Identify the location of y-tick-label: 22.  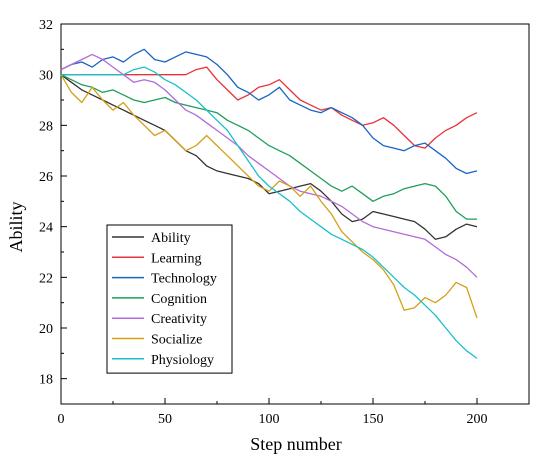
(46, 278).